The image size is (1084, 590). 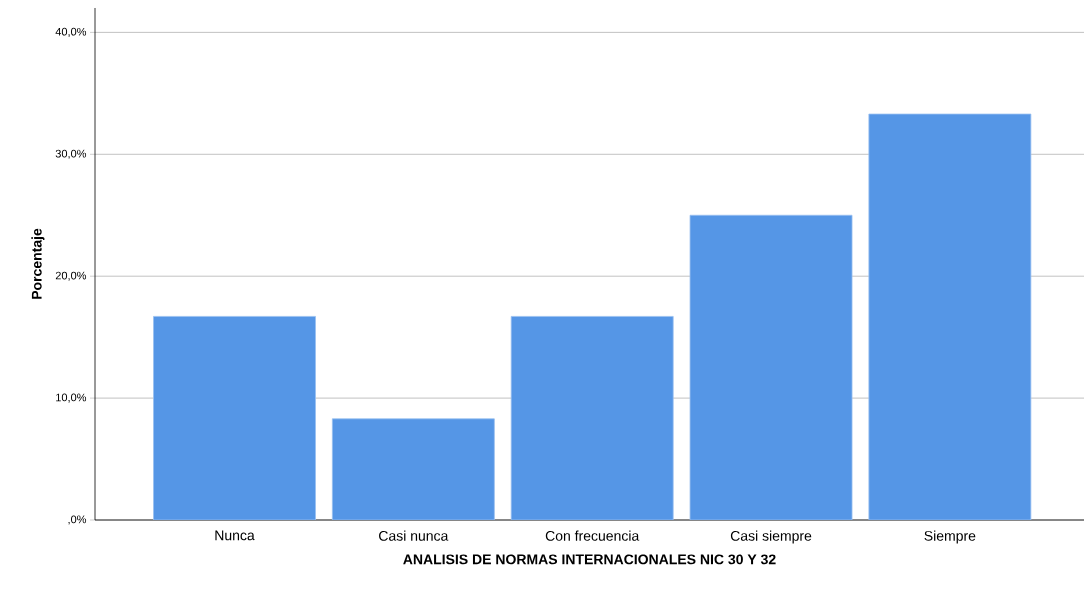 What do you see at coordinates (950, 537) in the screenshot?
I see `x-tick-label: Siempre` at bounding box center [950, 537].